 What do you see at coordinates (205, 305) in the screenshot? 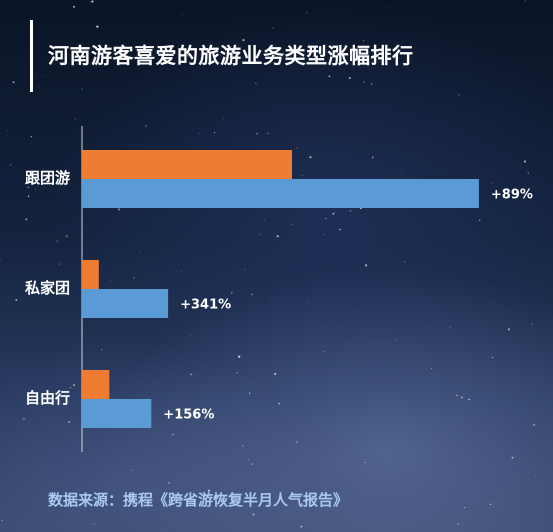
I see `data-label: +341%` at bounding box center [205, 305].